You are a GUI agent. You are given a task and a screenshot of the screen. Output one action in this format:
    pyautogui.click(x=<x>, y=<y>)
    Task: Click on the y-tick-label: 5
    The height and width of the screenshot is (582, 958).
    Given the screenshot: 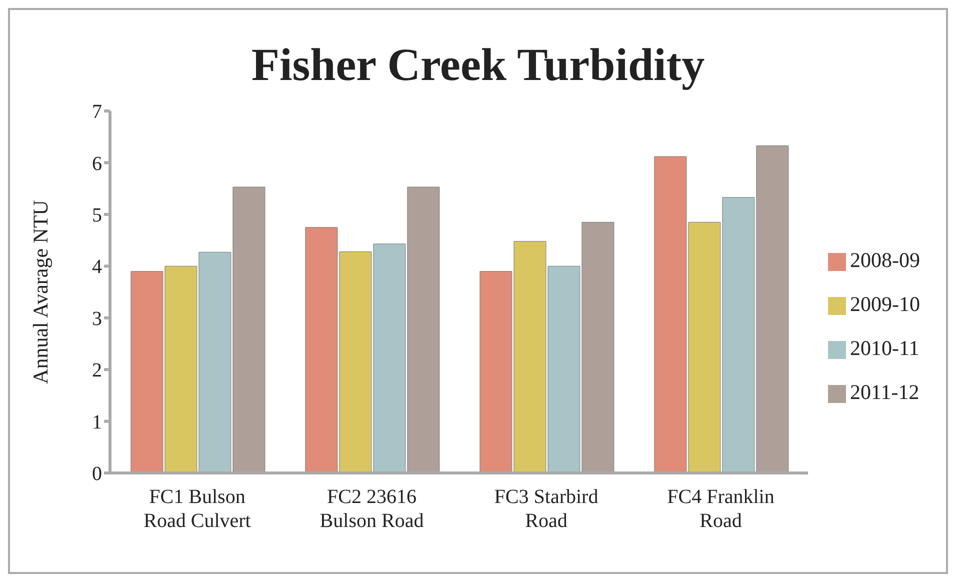 What is the action you would take?
    pyautogui.click(x=97, y=215)
    